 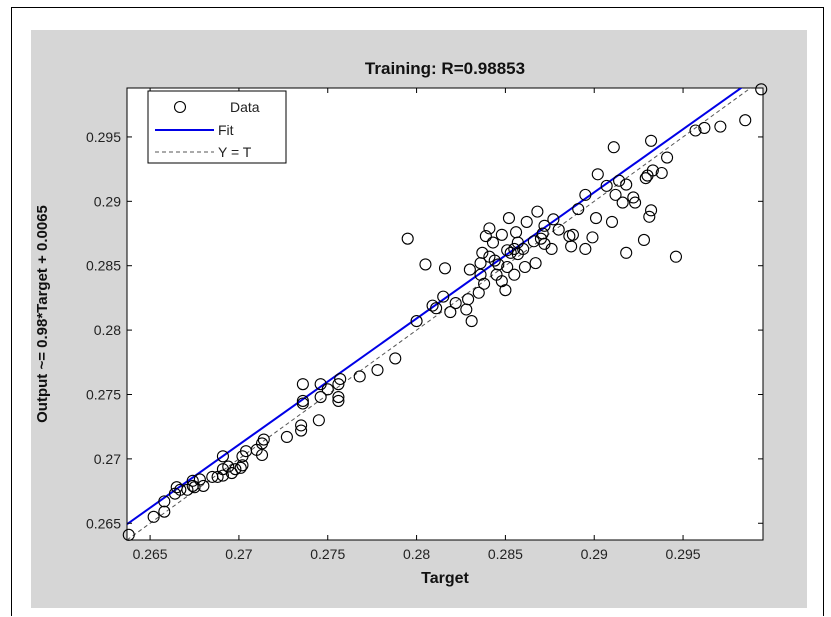 What do you see at coordinates (327, 554) in the screenshot?
I see `x-tick-label: 0.275` at bounding box center [327, 554].